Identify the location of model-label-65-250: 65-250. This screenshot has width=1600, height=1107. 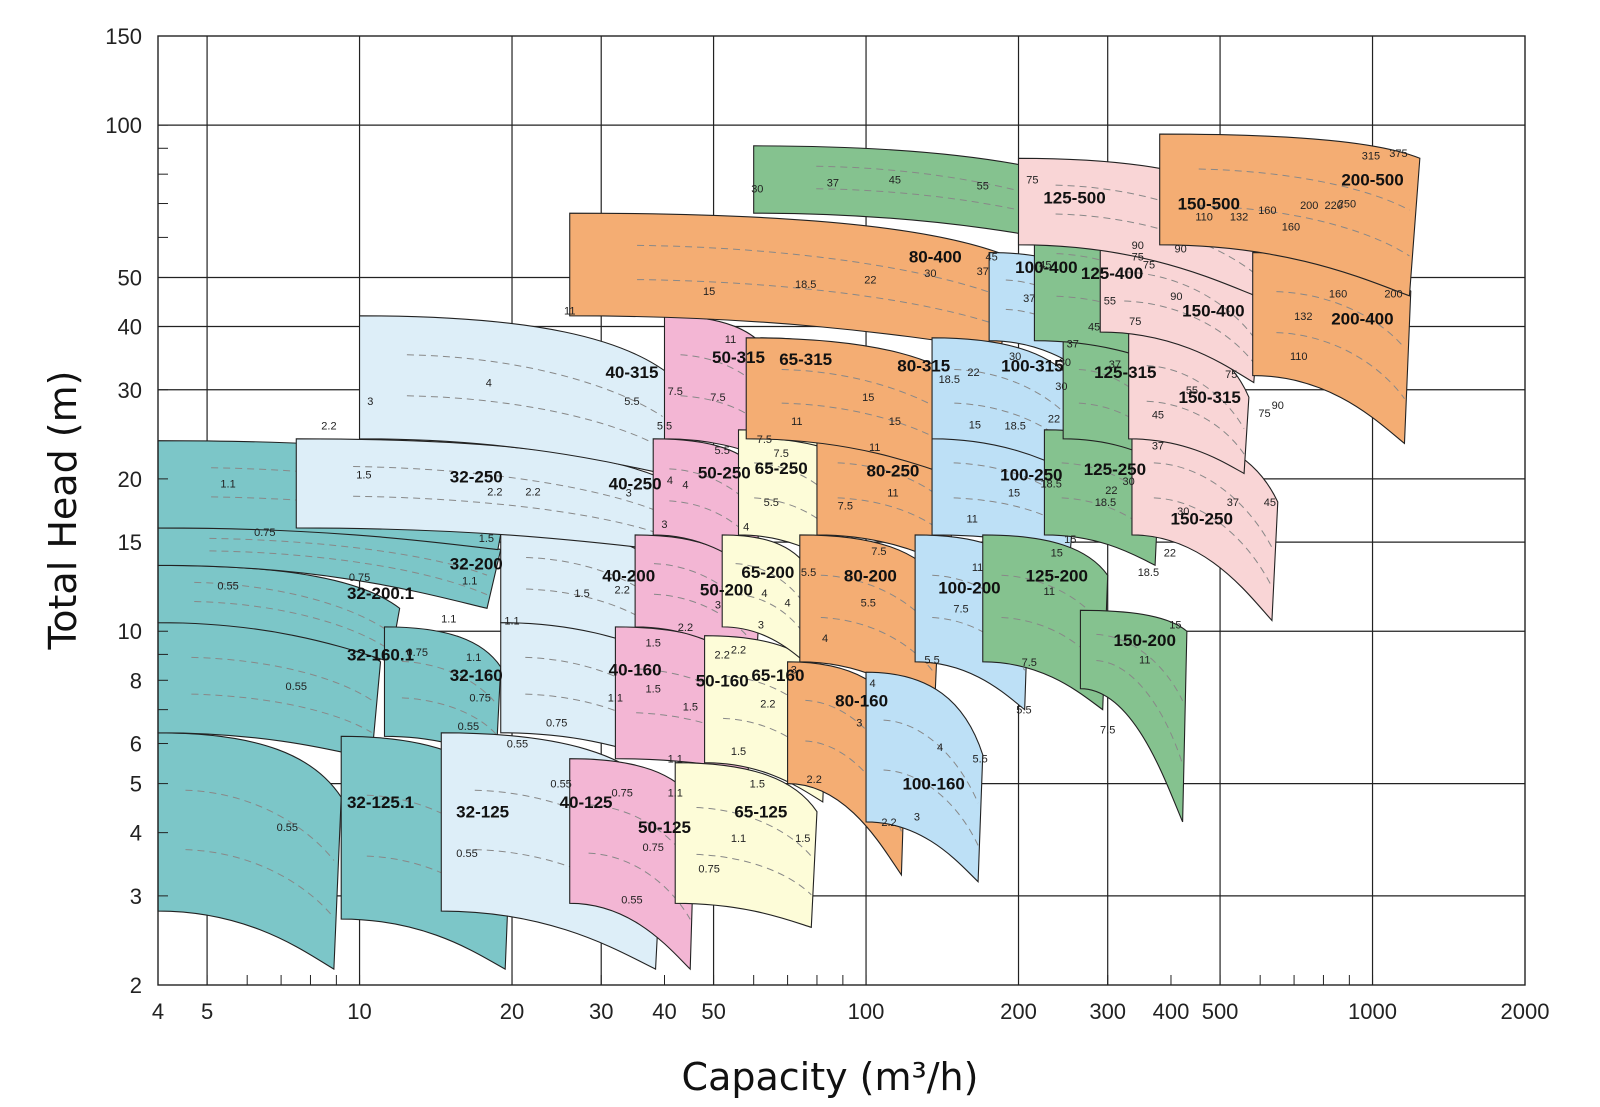
(781, 468).